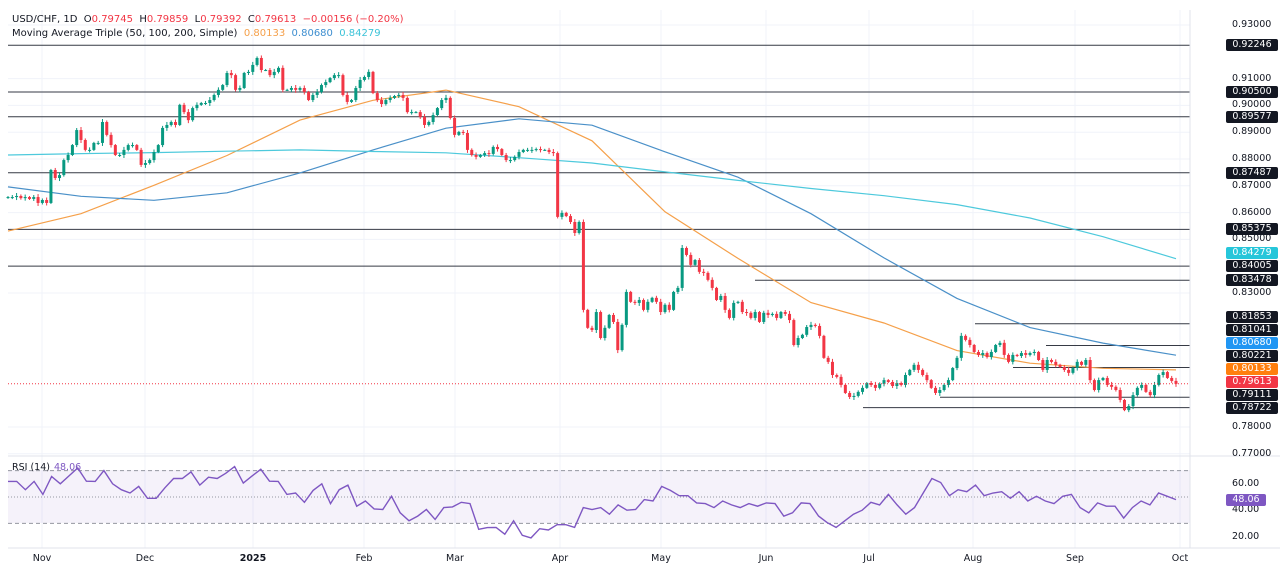 This screenshot has height=578, width=1280. What do you see at coordinates (251, 19) in the screenshot?
I see `close-label: C` at bounding box center [251, 19].